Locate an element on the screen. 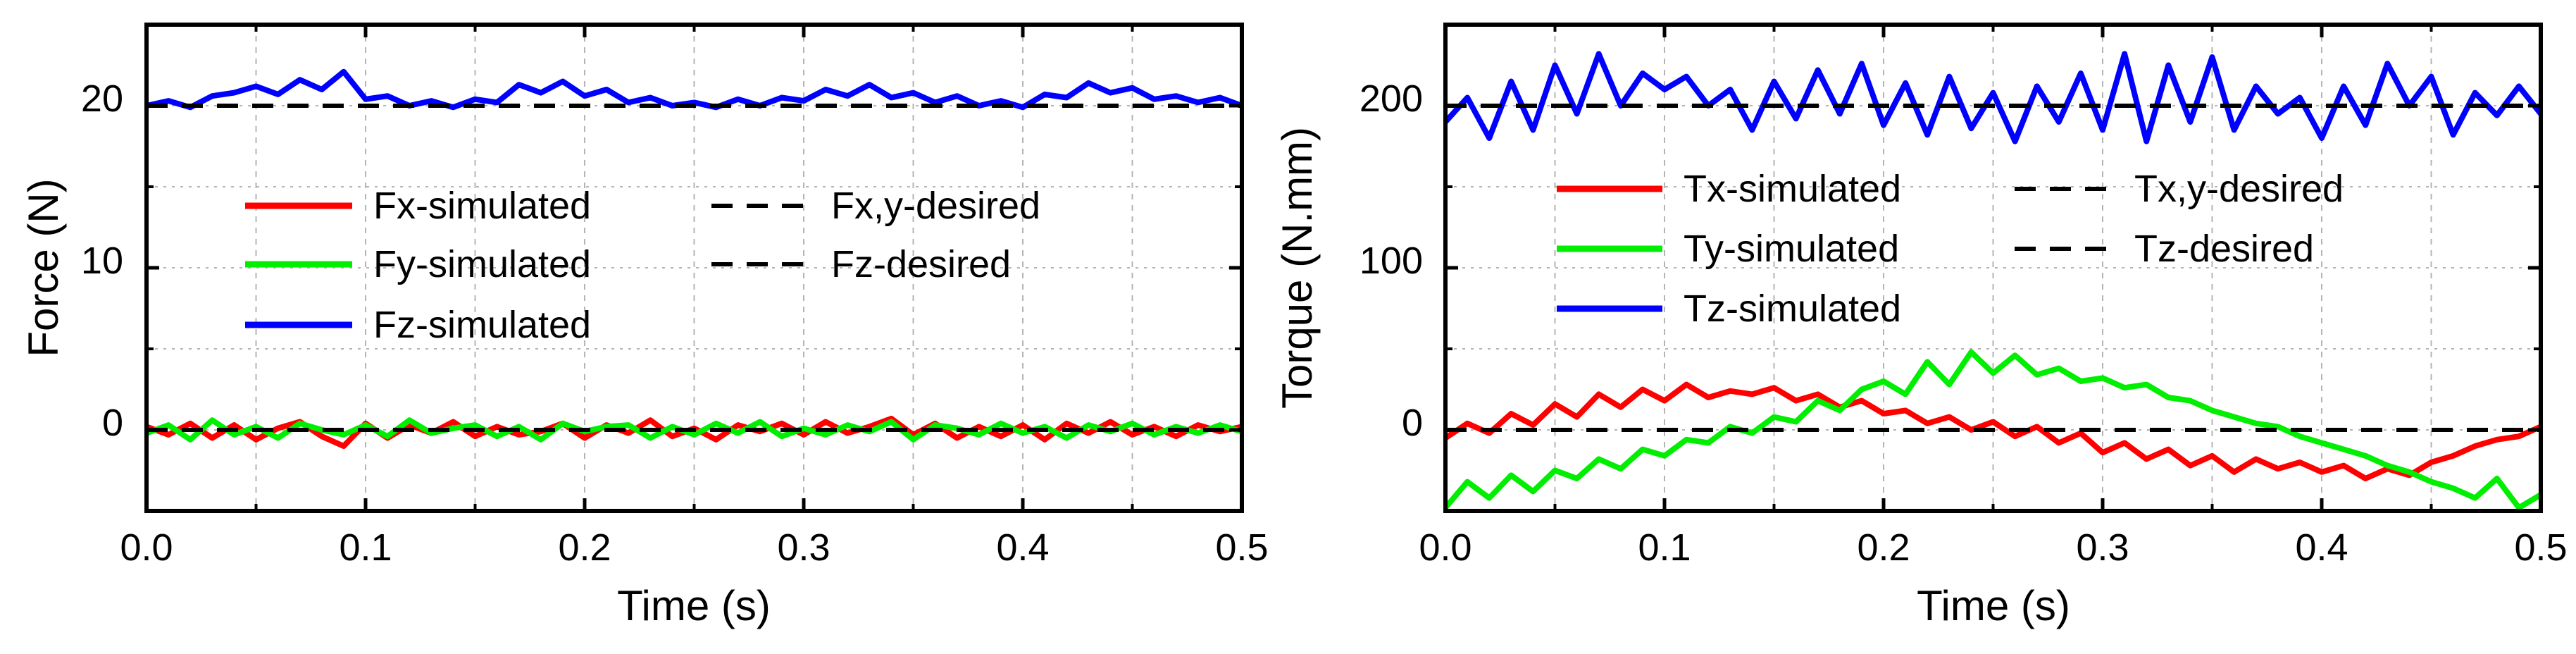 The width and height of the screenshot is (2576, 654). force-ytick-label: 20 is located at coordinates (102, 99).